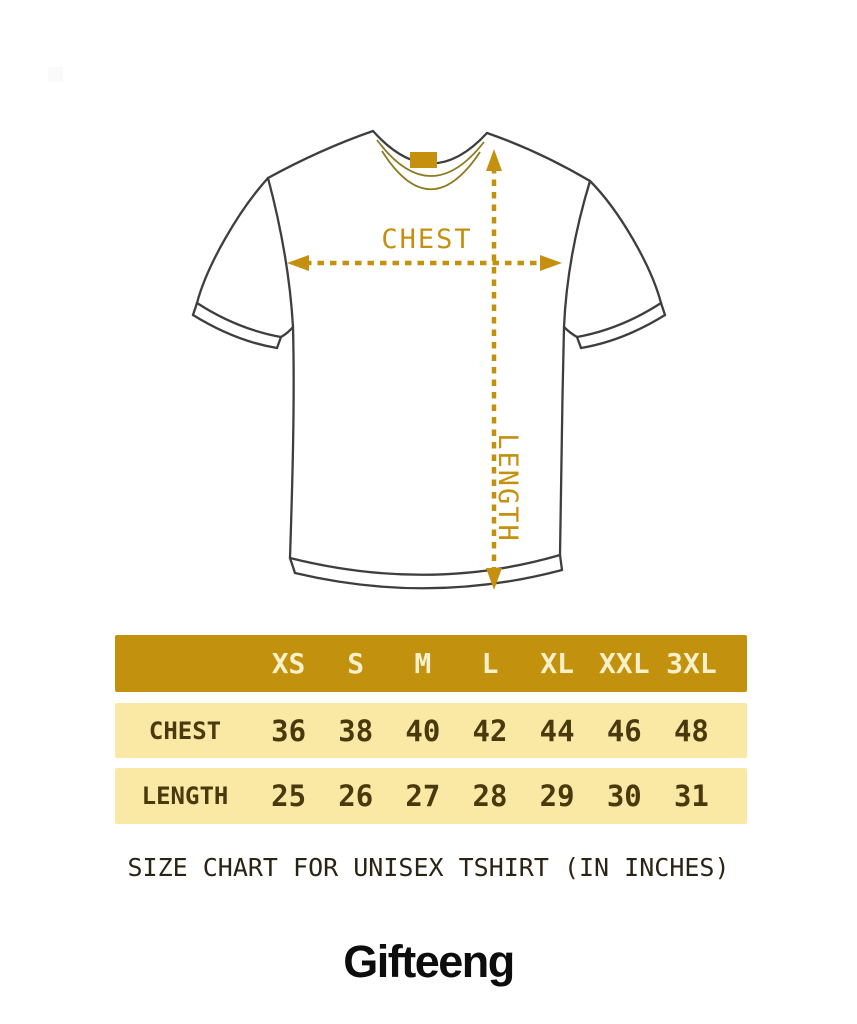  What do you see at coordinates (185, 796) in the screenshot?
I see `row-label-length: LENGTH` at bounding box center [185, 796].